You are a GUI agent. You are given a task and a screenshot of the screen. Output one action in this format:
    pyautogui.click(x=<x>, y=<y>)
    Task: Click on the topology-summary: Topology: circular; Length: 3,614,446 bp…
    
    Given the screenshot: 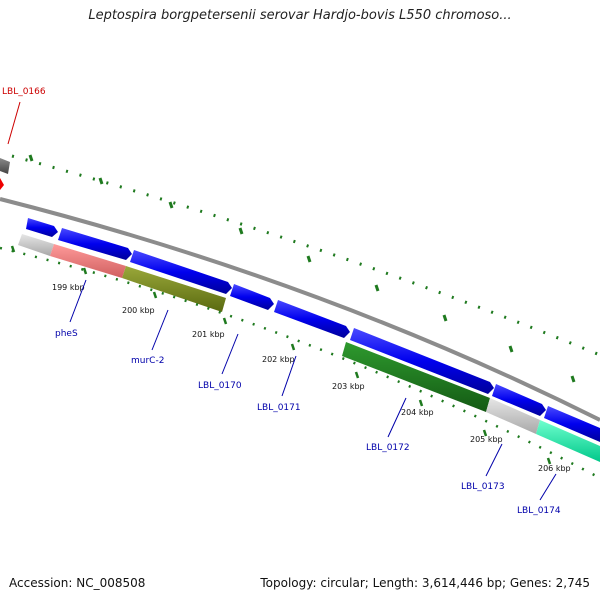 What is the action you would take?
    pyautogui.click(x=425, y=583)
    